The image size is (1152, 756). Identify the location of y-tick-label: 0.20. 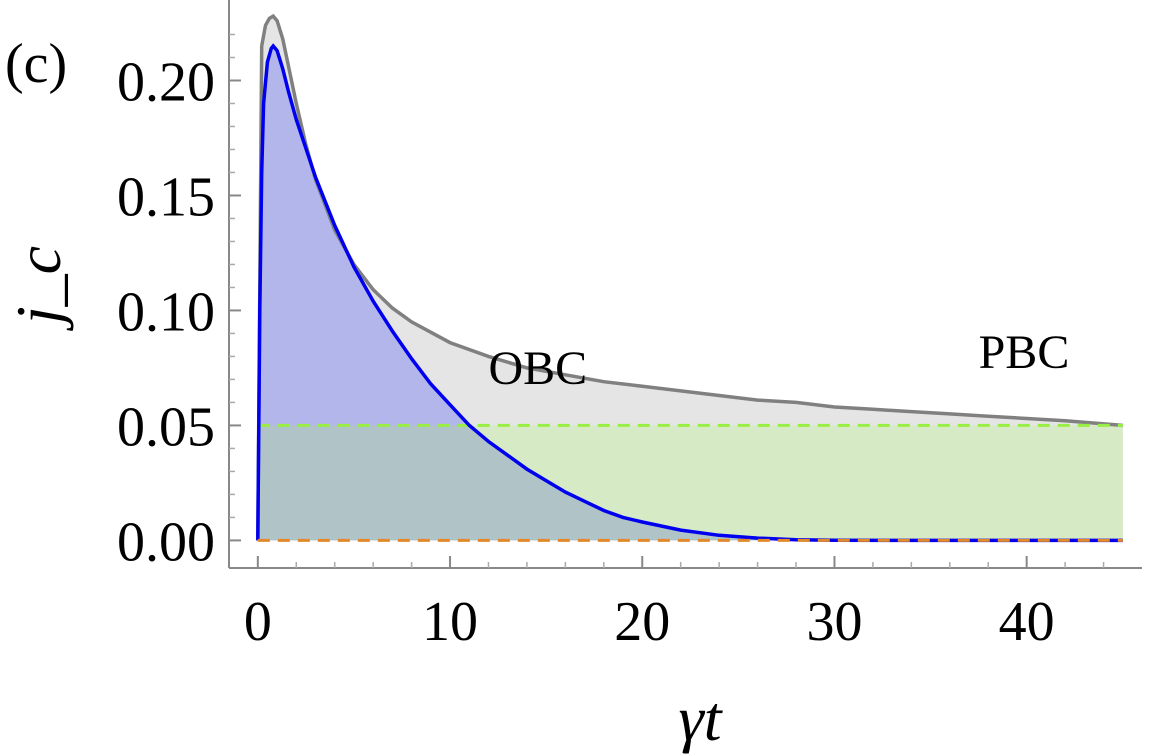
(166, 82).